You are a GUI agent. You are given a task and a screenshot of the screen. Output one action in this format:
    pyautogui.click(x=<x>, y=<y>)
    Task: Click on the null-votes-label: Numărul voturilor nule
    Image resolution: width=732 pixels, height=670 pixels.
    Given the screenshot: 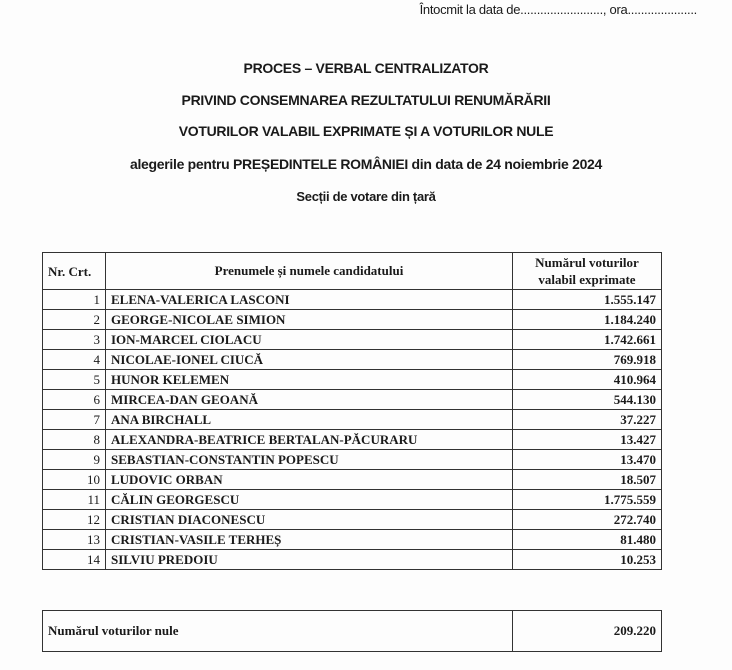 What is the action you would take?
    pyautogui.click(x=277, y=631)
    